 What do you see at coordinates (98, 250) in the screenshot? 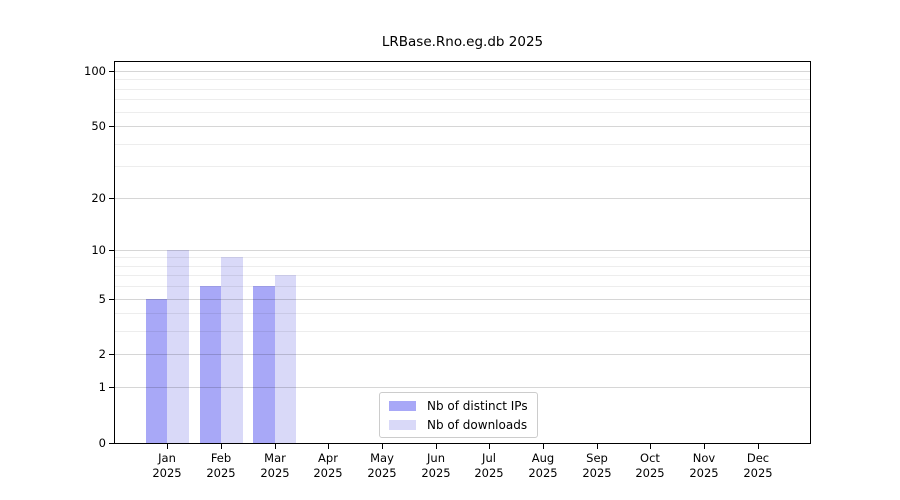
I see `y-tick-label-10: 10` at bounding box center [98, 250].